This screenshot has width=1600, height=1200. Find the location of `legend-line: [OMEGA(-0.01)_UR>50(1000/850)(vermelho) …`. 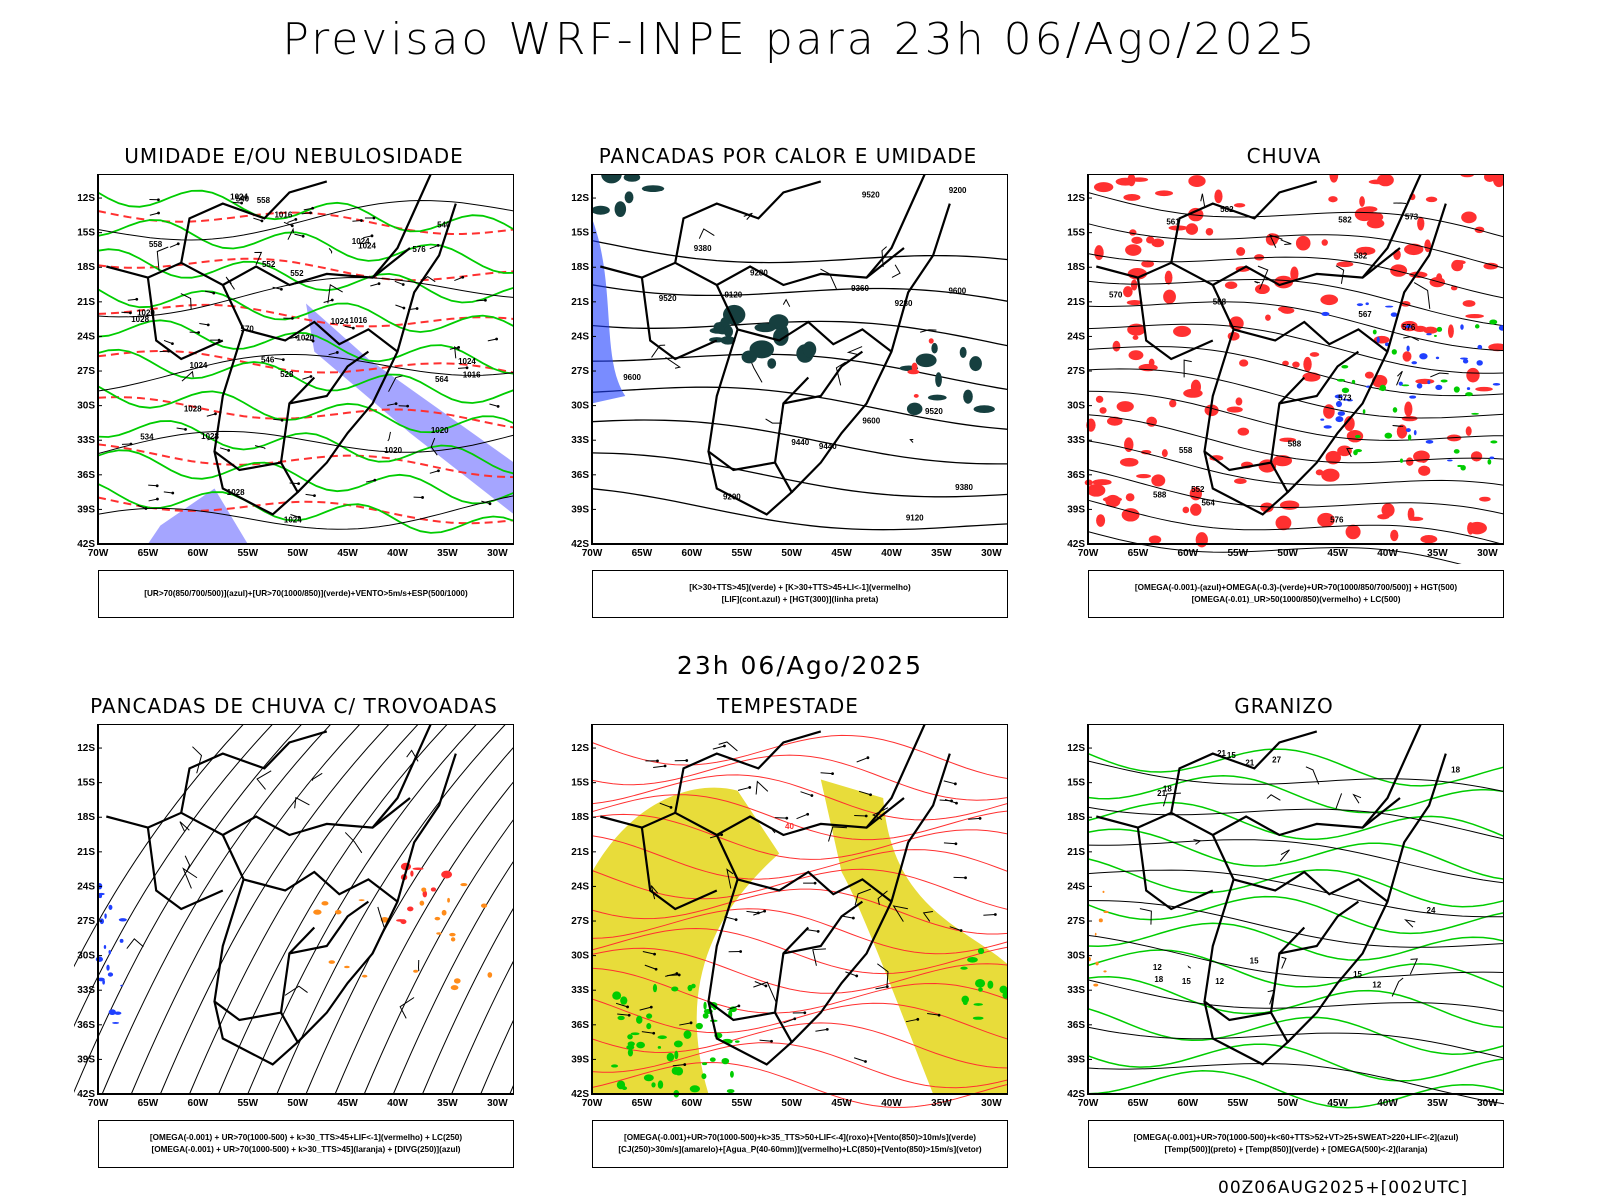

legend-line: [OMEGA(-0.01)_UR>50(1000/850)(vermelho) … is located at coordinates (1296, 599).